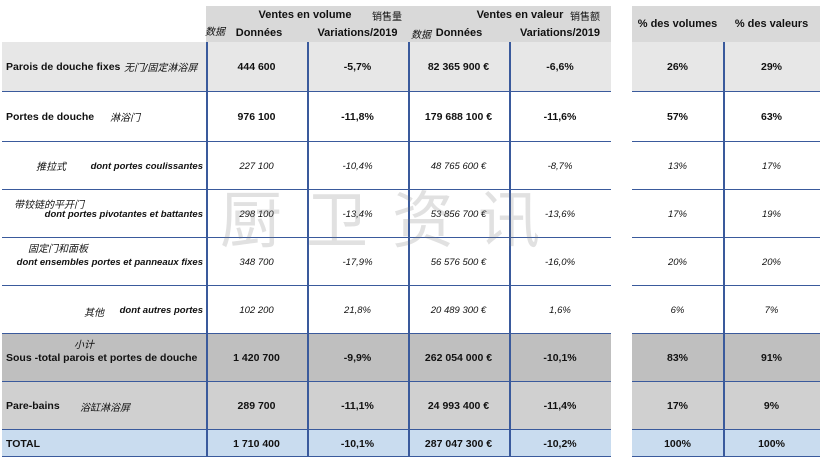 The image size is (824, 466). What do you see at coordinates (458, 67) in the screenshot?
I see `row-val: 82 365 900 €` at bounding box center [458, 67].